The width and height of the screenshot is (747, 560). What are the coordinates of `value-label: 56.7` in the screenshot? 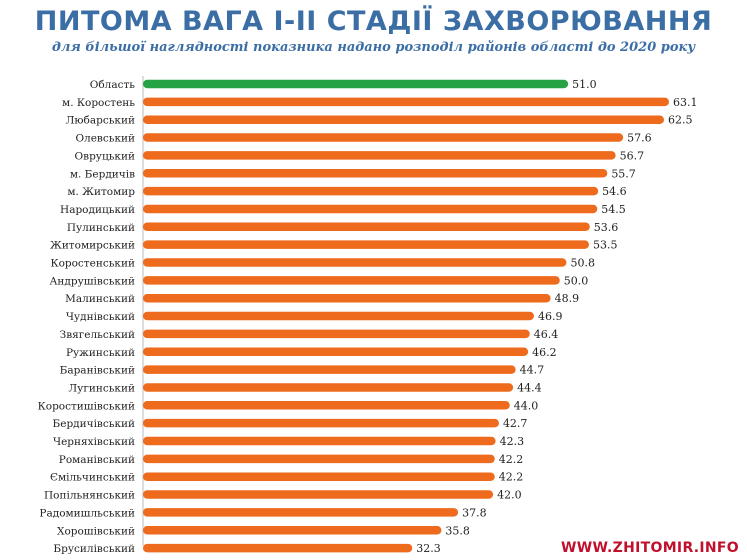 It's located at (632, 155).